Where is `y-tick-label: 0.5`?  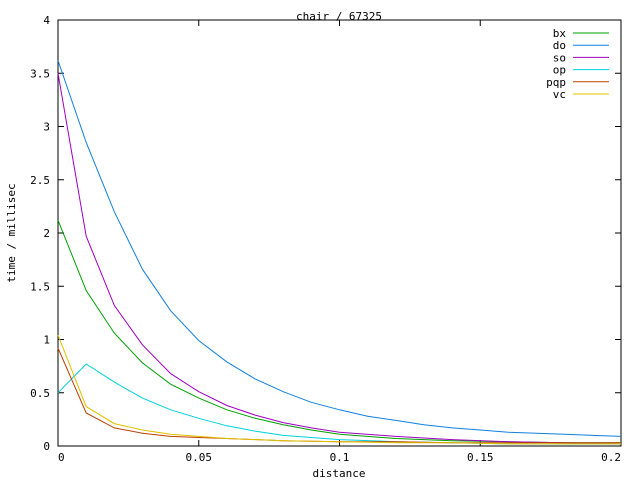
y-tick-label: 0.5 is located at coordinates (40, 393).